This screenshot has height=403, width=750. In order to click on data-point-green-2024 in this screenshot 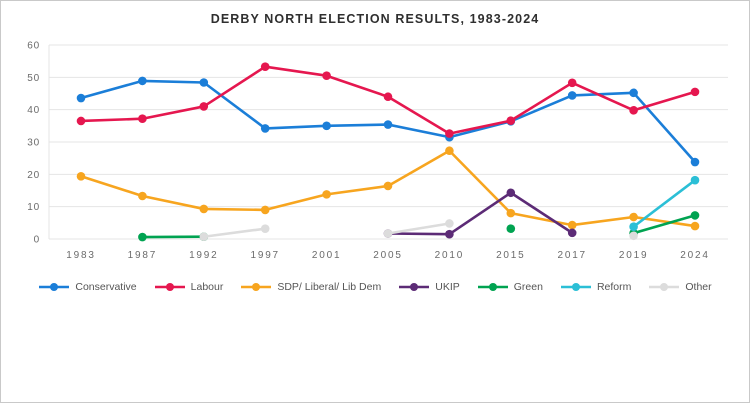, I will do `click(695, 215)`.